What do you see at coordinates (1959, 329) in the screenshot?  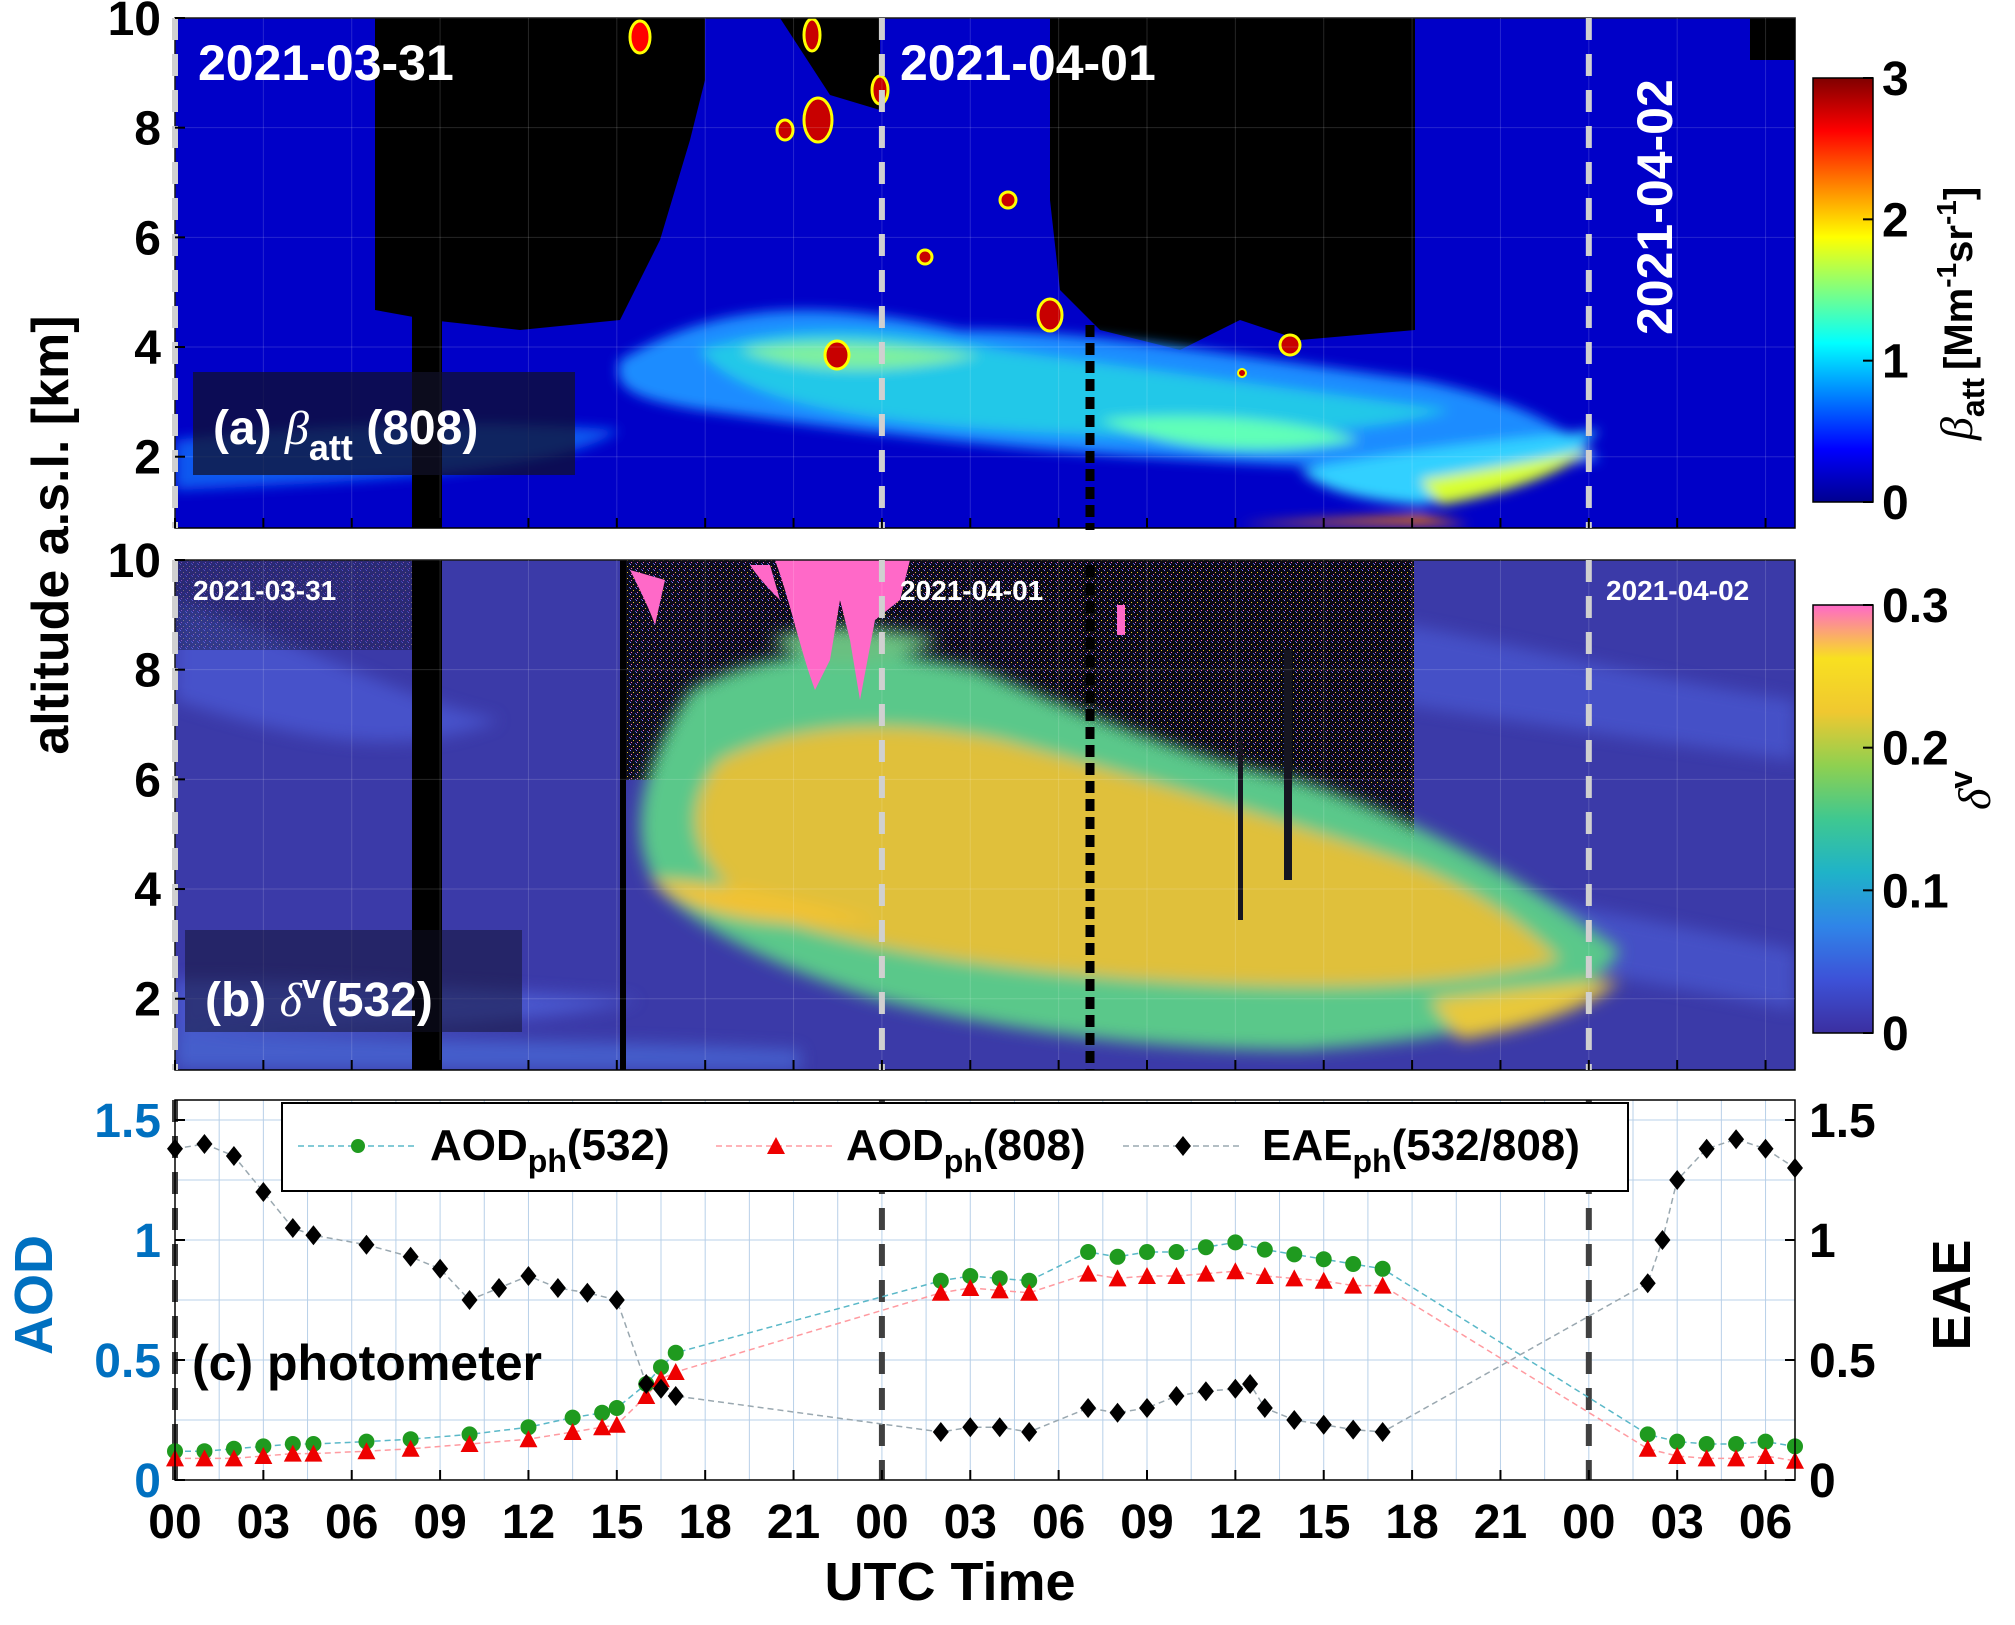 I see `colorbar-a-unit-a: [Mm` at bounding box center [1959, 329].